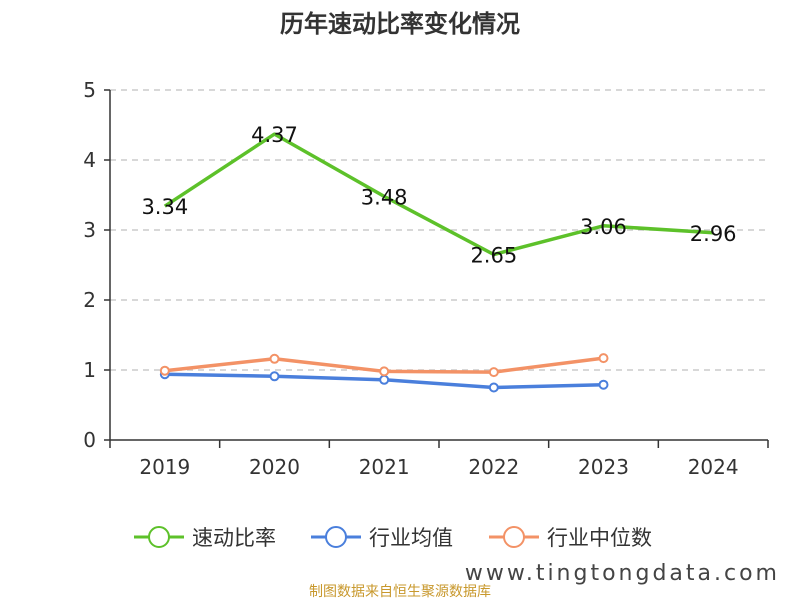  I want to click on x-tick-label-2023: 2023, so click(603, 467).